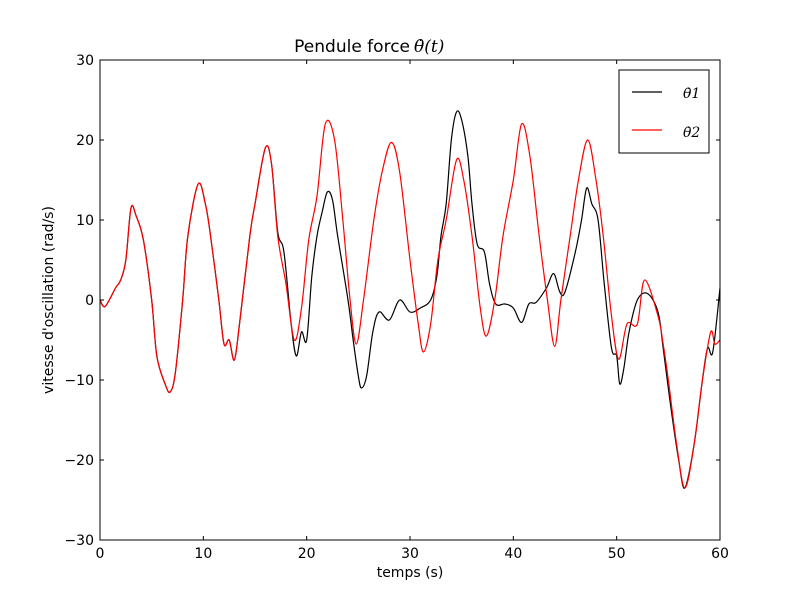 This screenshot has height=600, width=800. I want to click on y-tick-label: −10, so click(79, 381).